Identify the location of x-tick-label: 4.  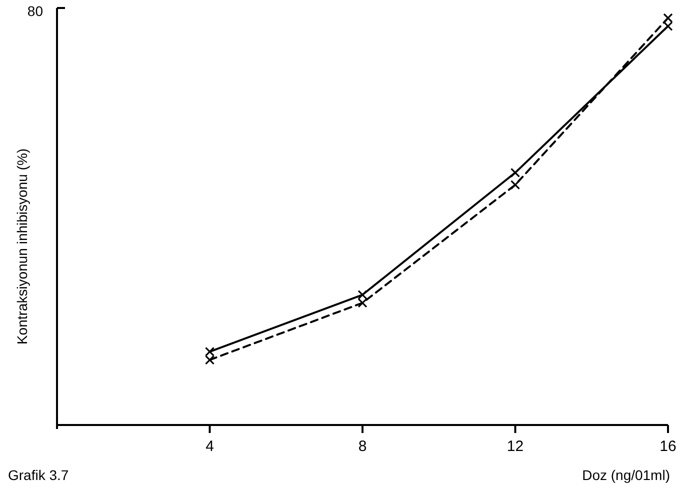
(210, 446).